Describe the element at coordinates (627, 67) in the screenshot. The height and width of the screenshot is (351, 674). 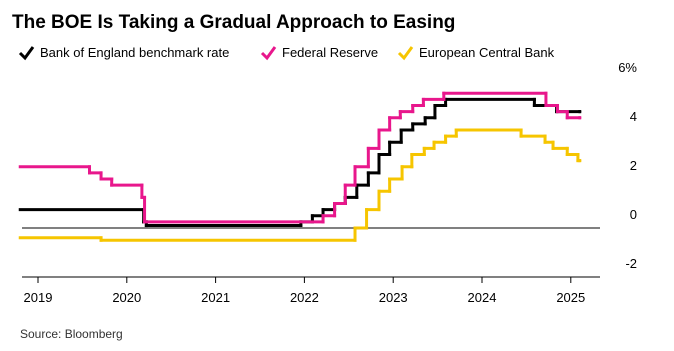
I see `y-tick-label: 6%` at that location.